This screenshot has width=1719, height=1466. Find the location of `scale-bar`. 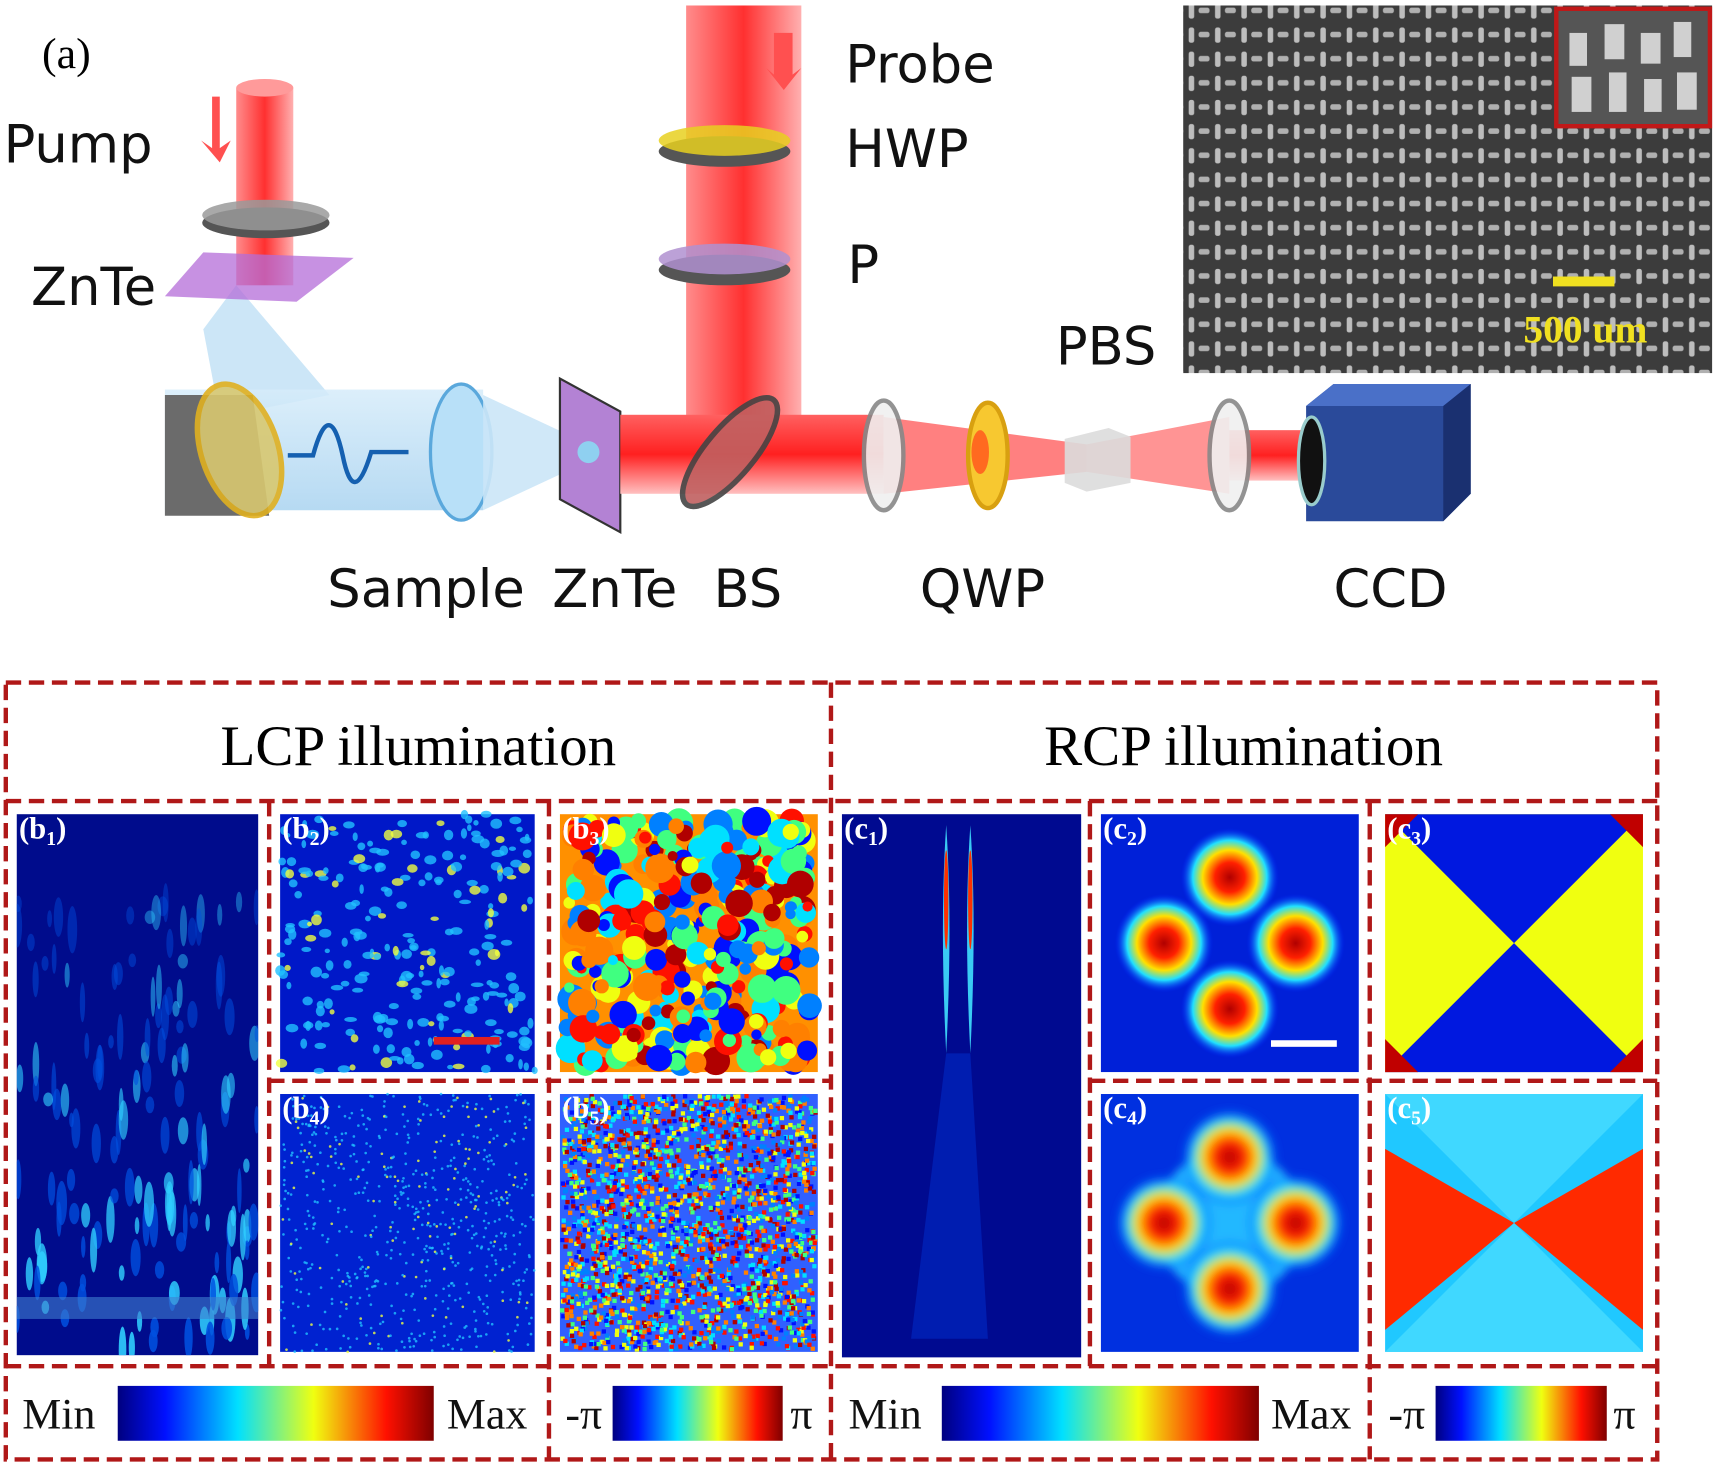

scale-bar is located at coordinates (1583, 281).